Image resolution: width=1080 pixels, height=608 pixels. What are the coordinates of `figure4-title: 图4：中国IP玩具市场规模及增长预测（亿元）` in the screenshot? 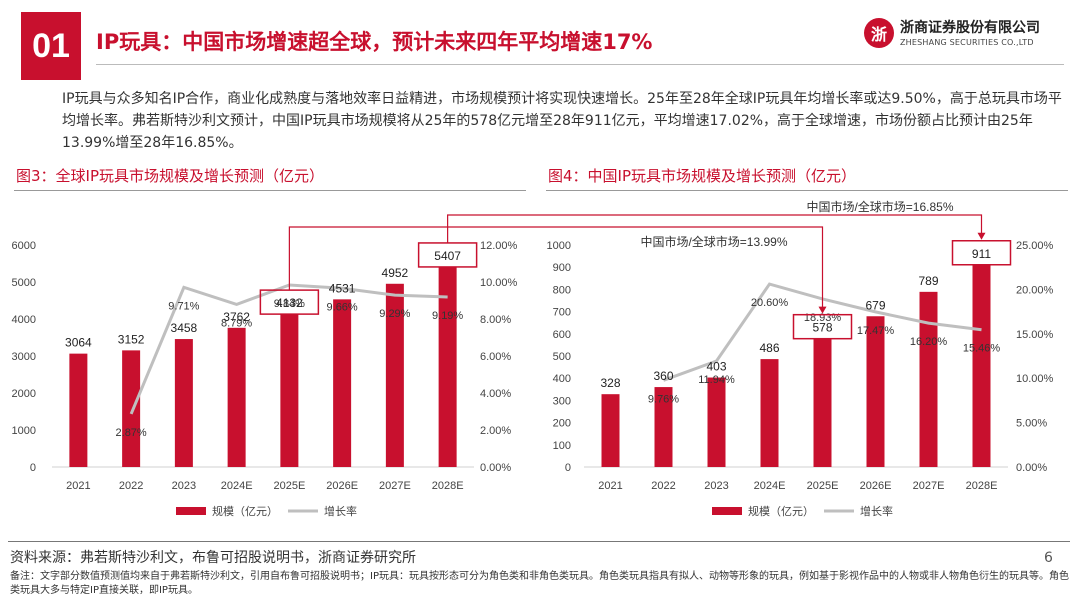 It's located at (702, 176).